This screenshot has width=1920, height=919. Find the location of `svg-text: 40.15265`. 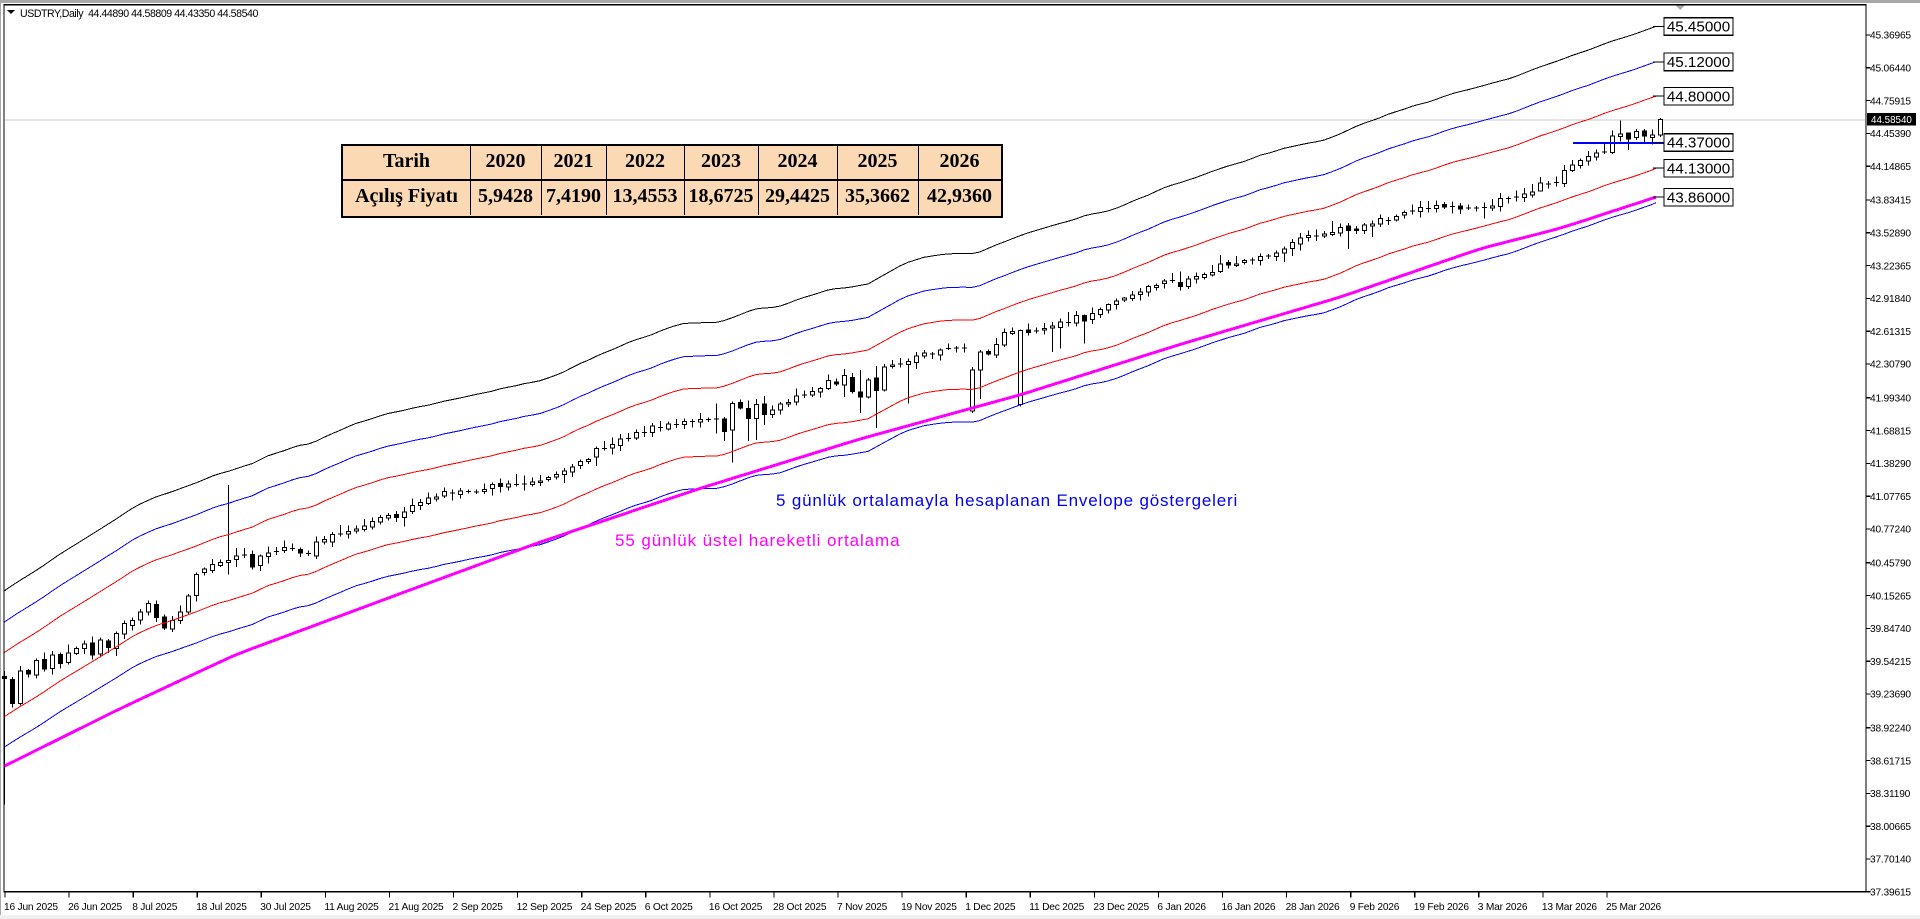

svg-text: 40.15265 is located at coordinates (1890, 596).